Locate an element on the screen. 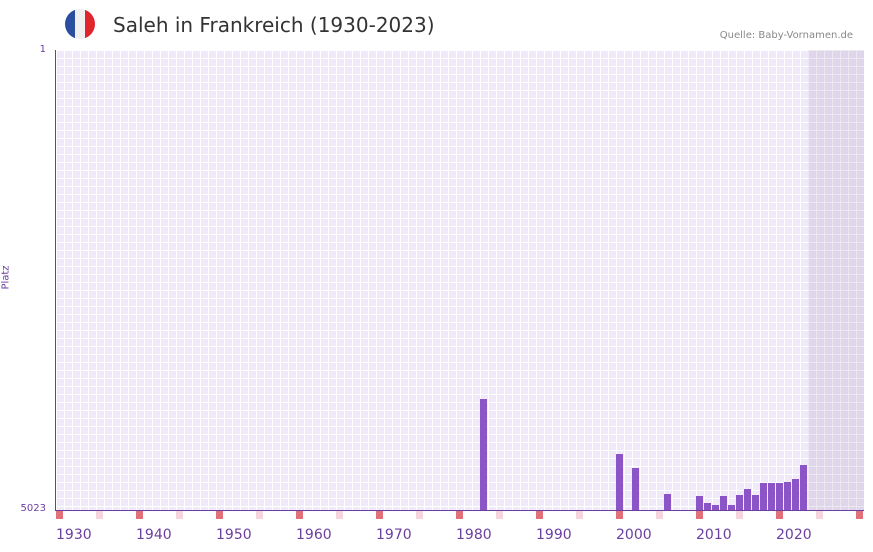 This screenshot has height=552, width=873. year-marker-2000 is located at coordinates (619, 515).